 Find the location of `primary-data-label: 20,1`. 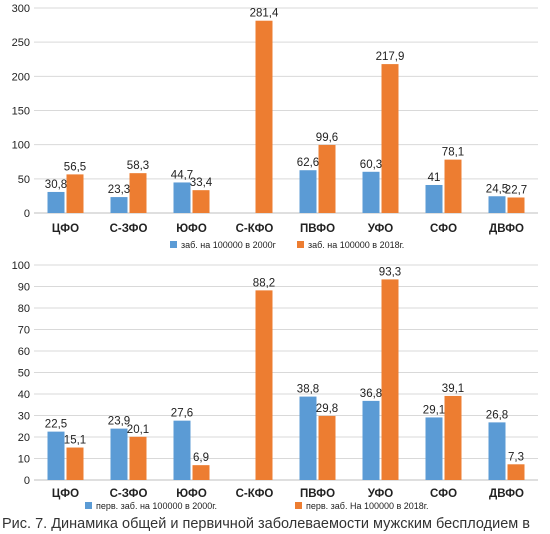

primary-data-label: 20,1 is located at coordinates (138, 430).